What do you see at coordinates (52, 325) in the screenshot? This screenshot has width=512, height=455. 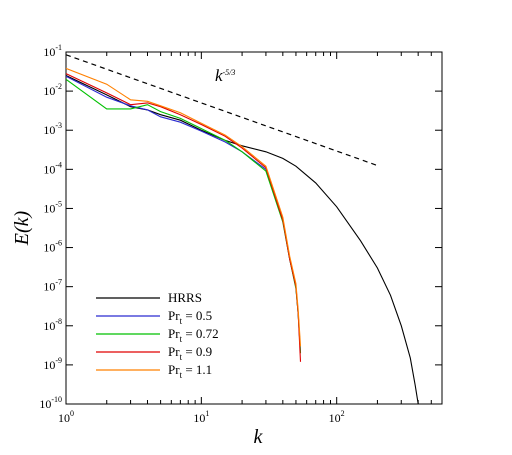 I see `y-tick-label: 10⁻⁸` at bounding box center [52, 325].